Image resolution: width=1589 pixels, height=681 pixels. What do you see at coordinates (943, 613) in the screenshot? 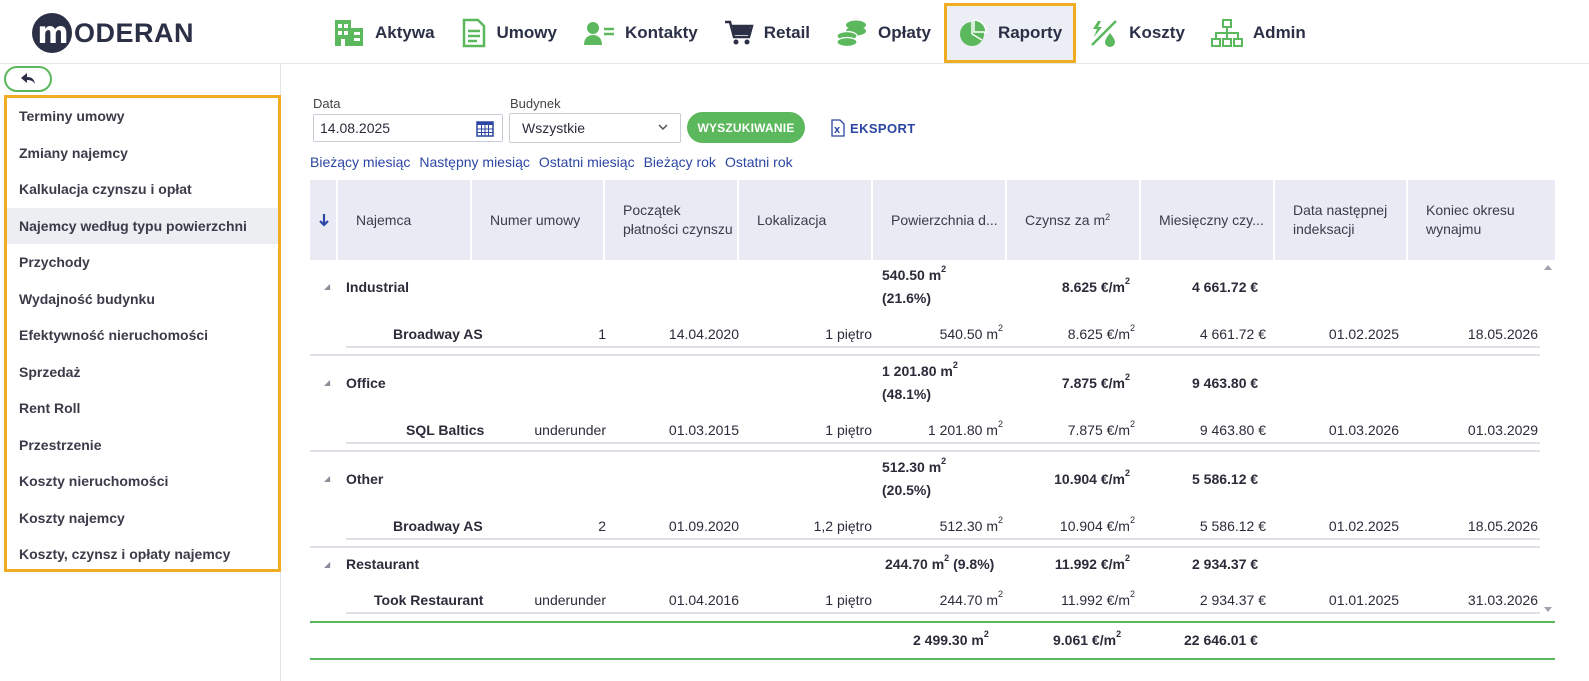
I see `row-separator` at bounding box center [943, 613].